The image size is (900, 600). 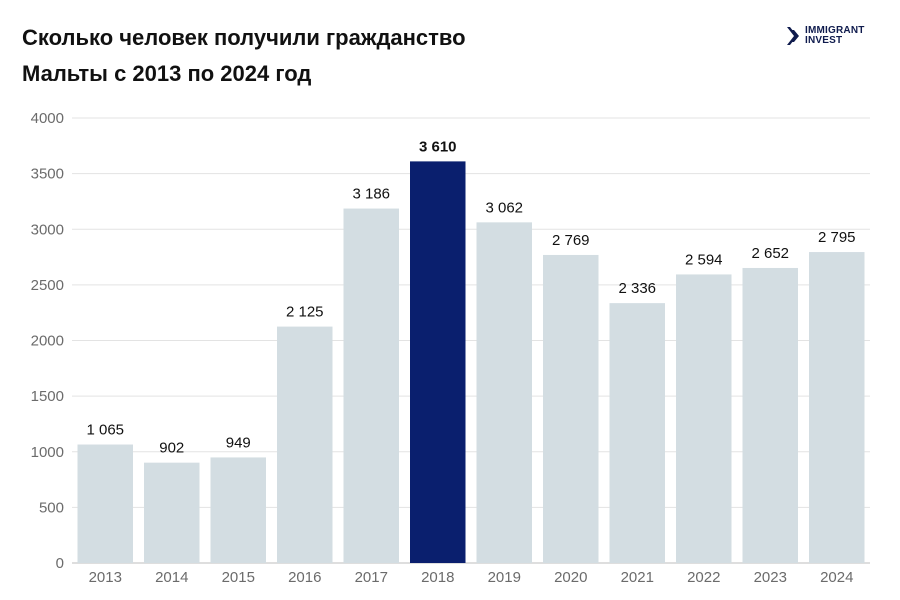 I want to click on y-tick-label: 0, so click(x=60, y=563).